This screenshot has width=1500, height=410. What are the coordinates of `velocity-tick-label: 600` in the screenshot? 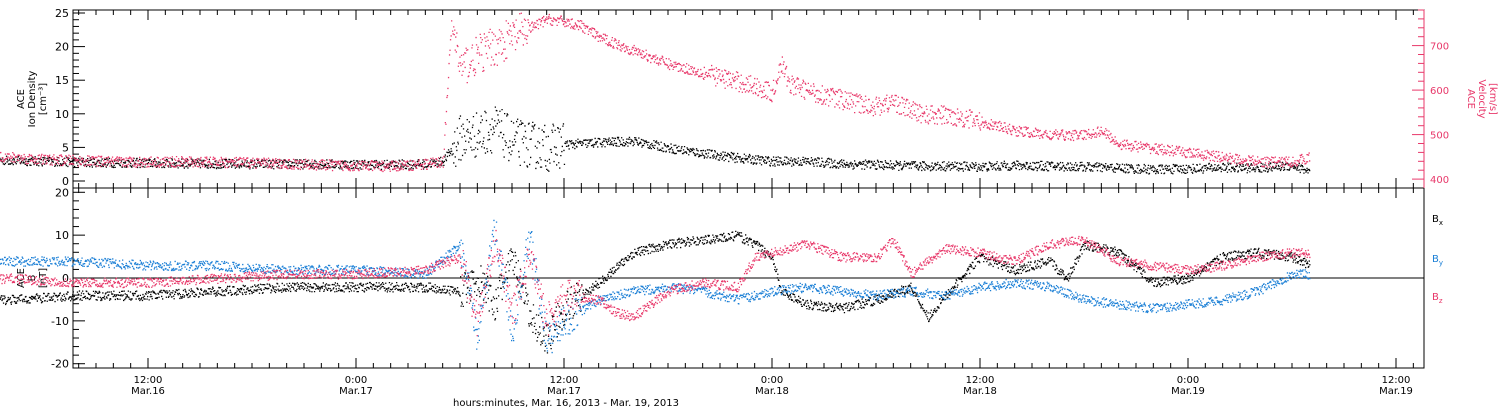 It's located at (1439, 91).